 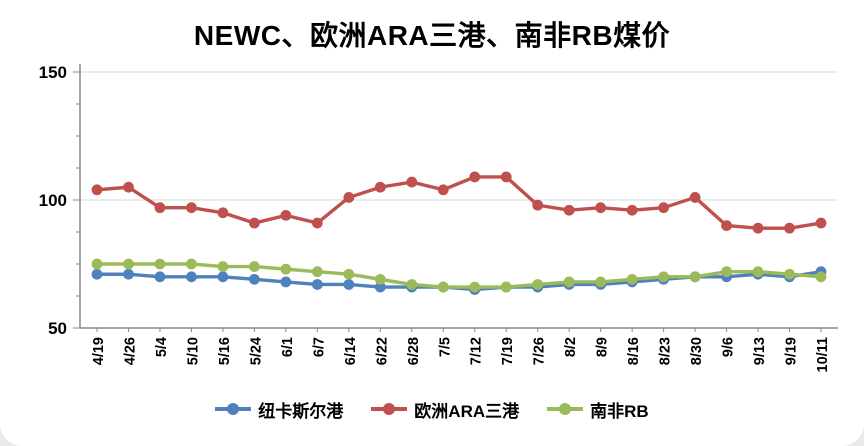 I want to click on legend-marker-newcastle, so click(x=233, y=409).